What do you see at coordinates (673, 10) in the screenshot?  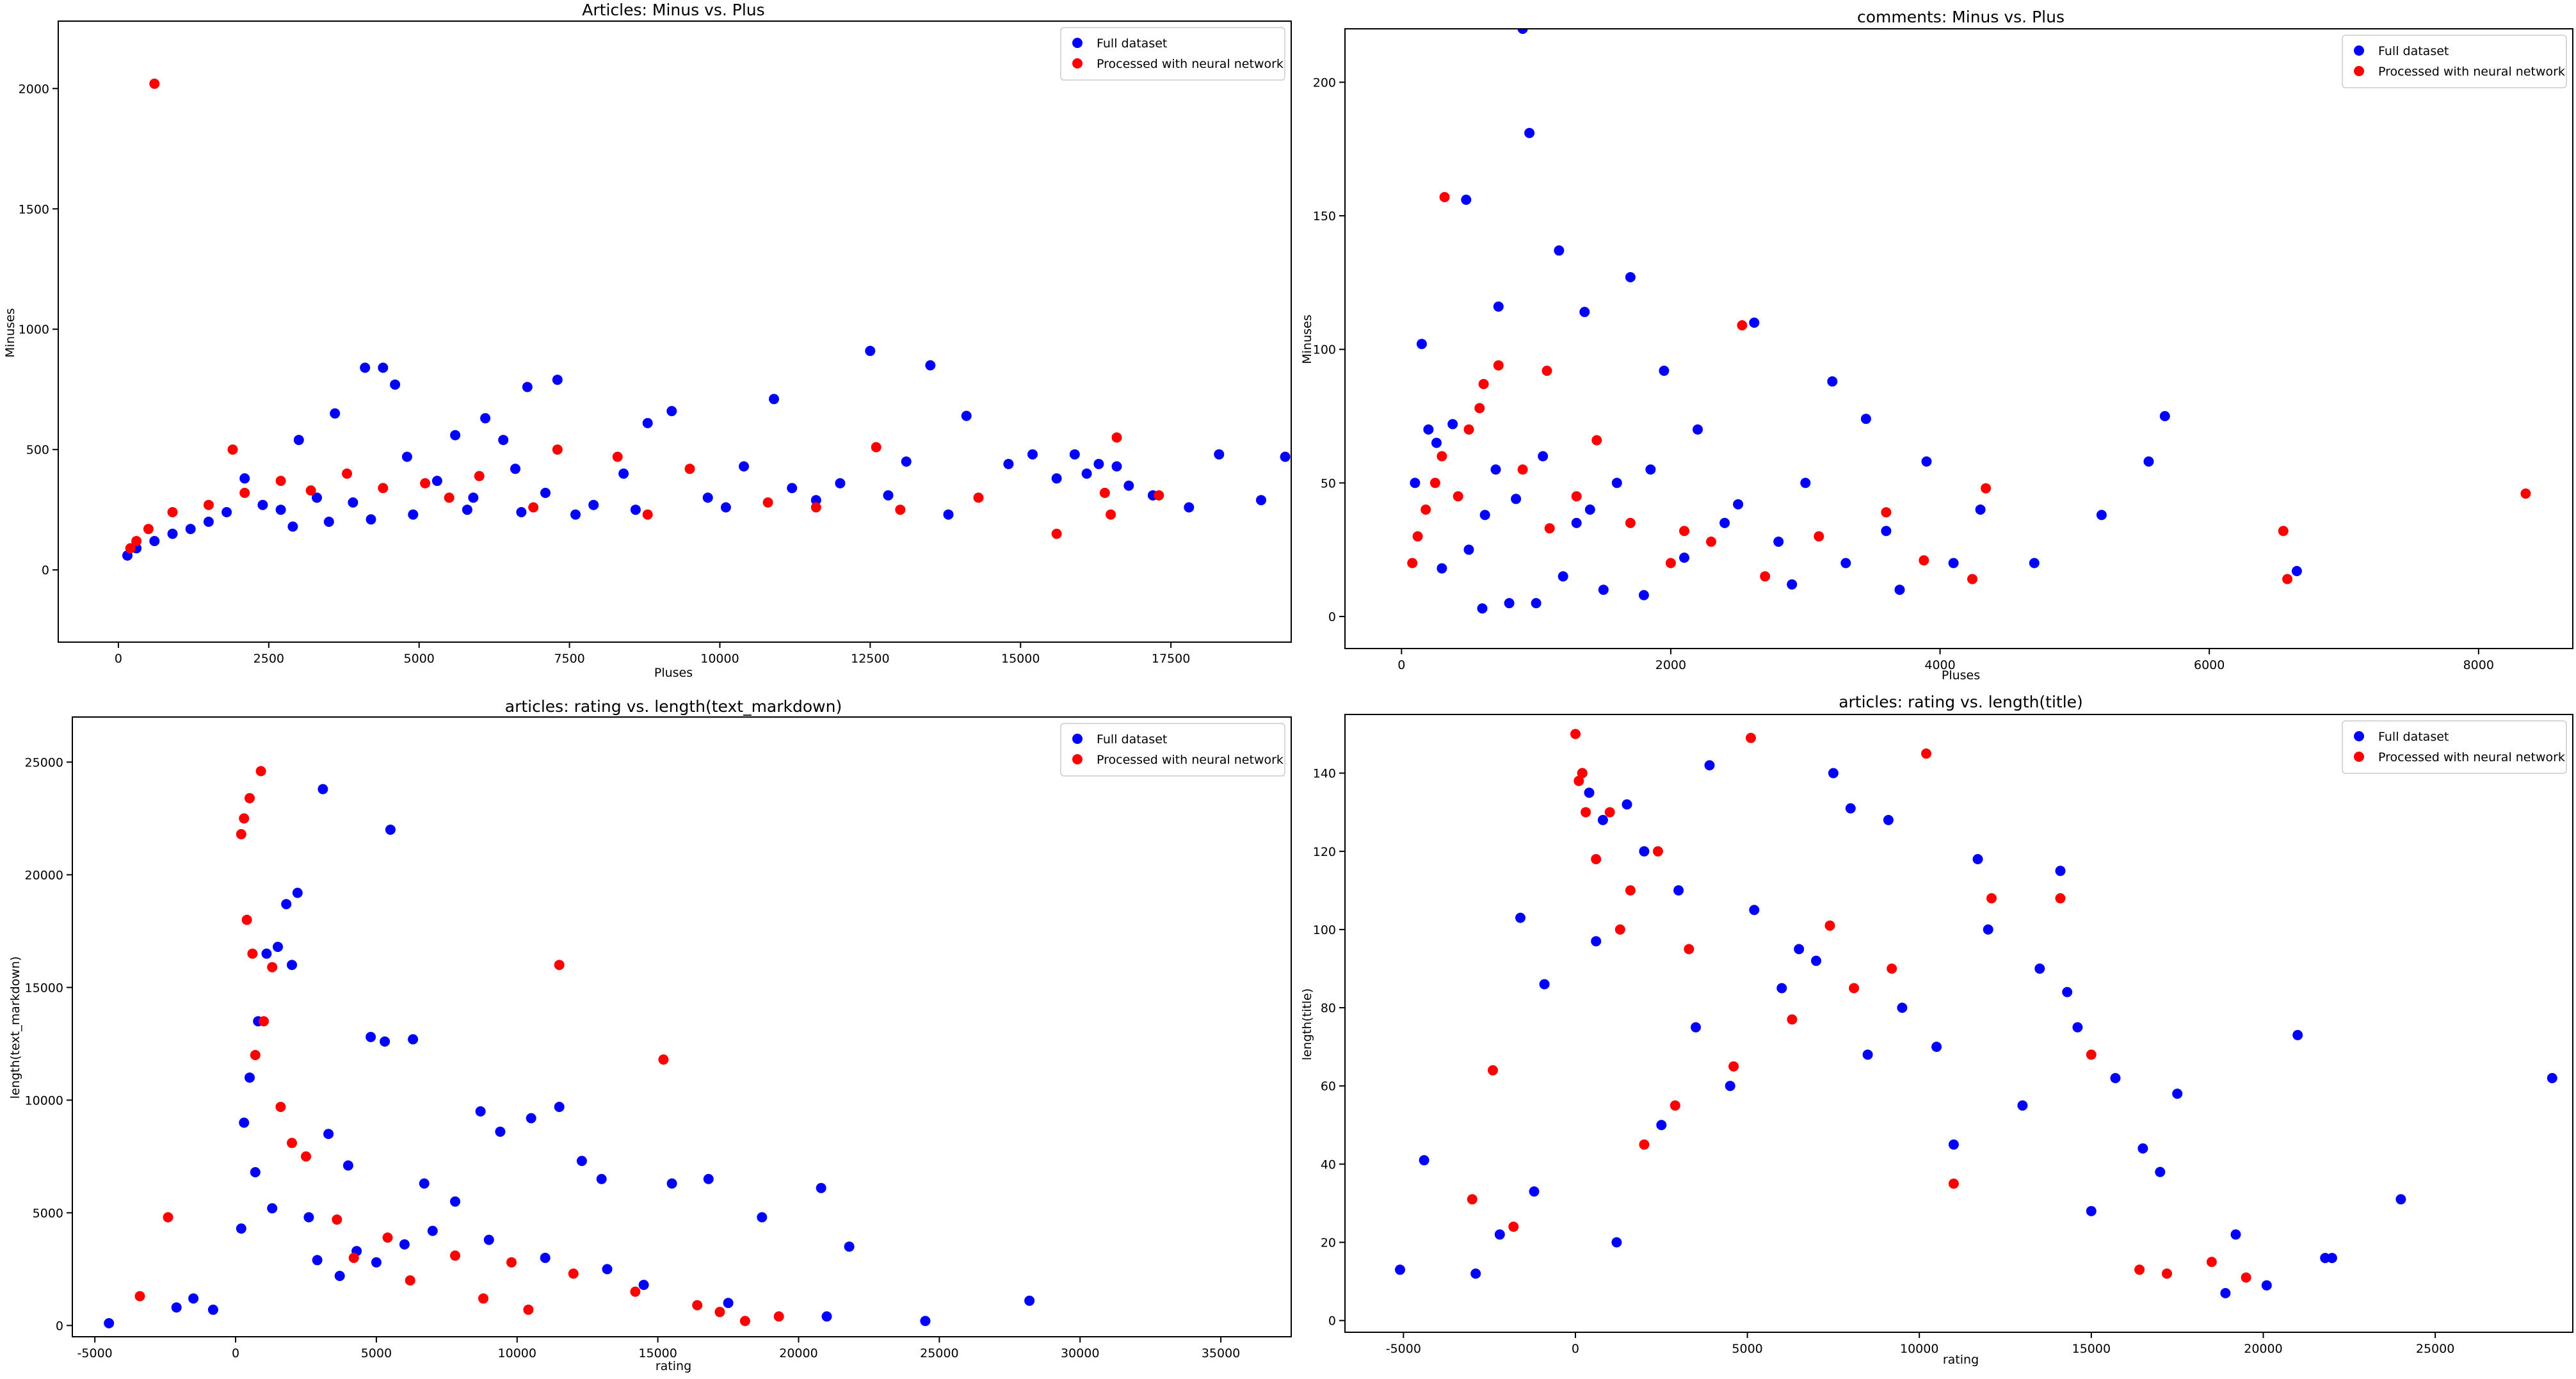 I see `chart-title: Articles: Minus vs. Plus` at bounding box center [673, 10].